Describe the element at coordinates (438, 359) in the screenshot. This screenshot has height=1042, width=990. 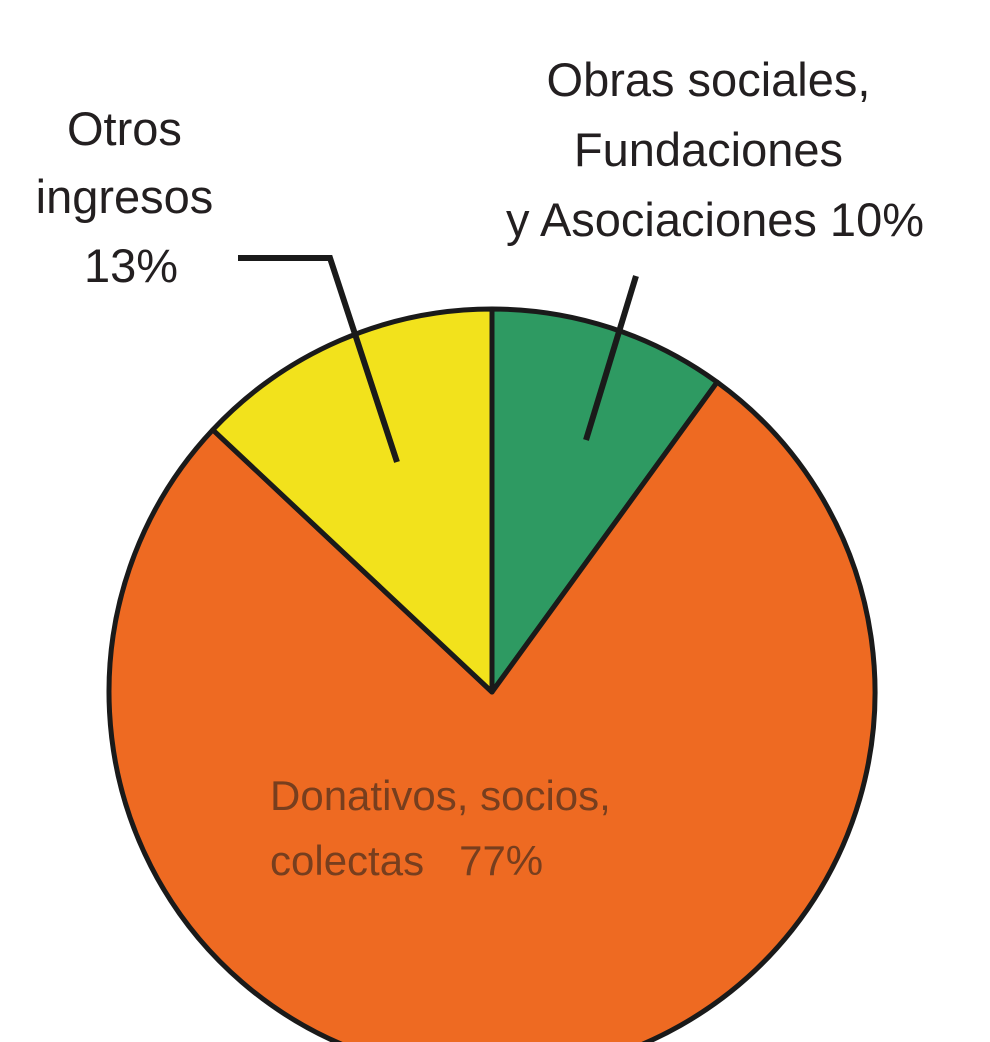
I see `leader-lines` at that location.